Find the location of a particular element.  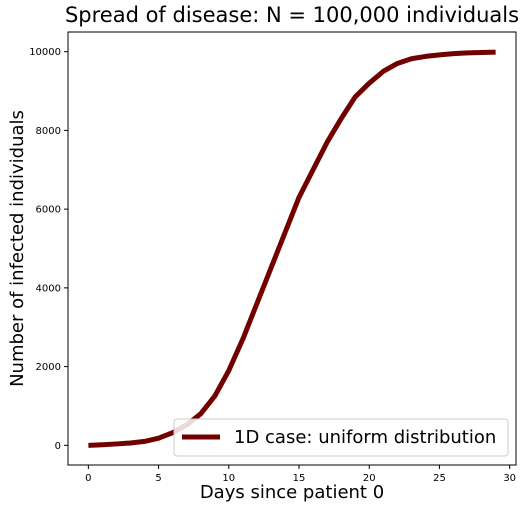

x-tick-label: 0 is located at coordinates (88, 478).